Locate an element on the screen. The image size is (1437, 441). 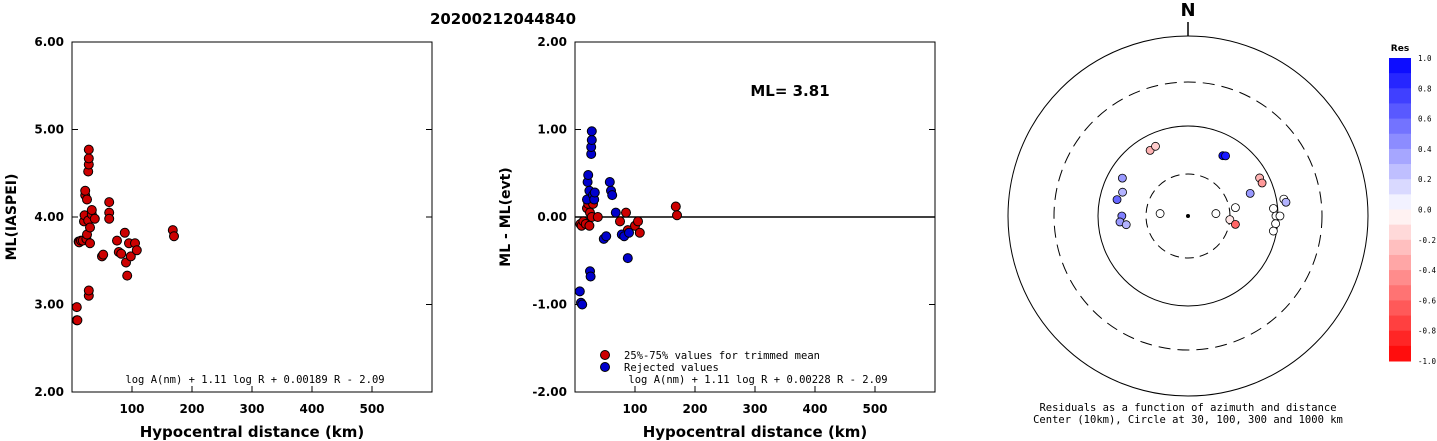
panel1-xlabel: Hypocentral distance (km) is located at coordinates (252, 432).